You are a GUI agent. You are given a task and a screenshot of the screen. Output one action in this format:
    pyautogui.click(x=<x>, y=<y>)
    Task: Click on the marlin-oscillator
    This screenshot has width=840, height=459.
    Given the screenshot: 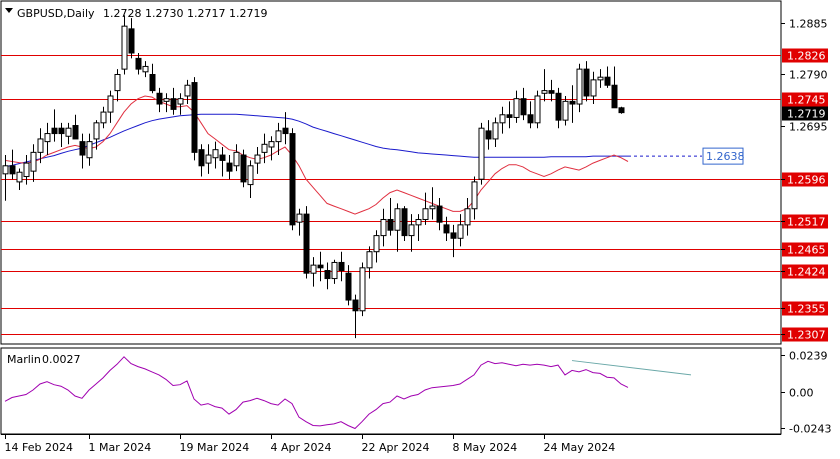 What is the action you would take?
    pyautogui.click(x=348, y=393)
    